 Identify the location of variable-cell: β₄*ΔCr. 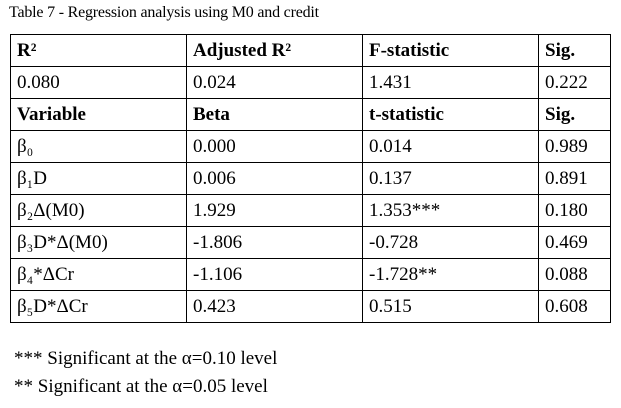
(98, 274).